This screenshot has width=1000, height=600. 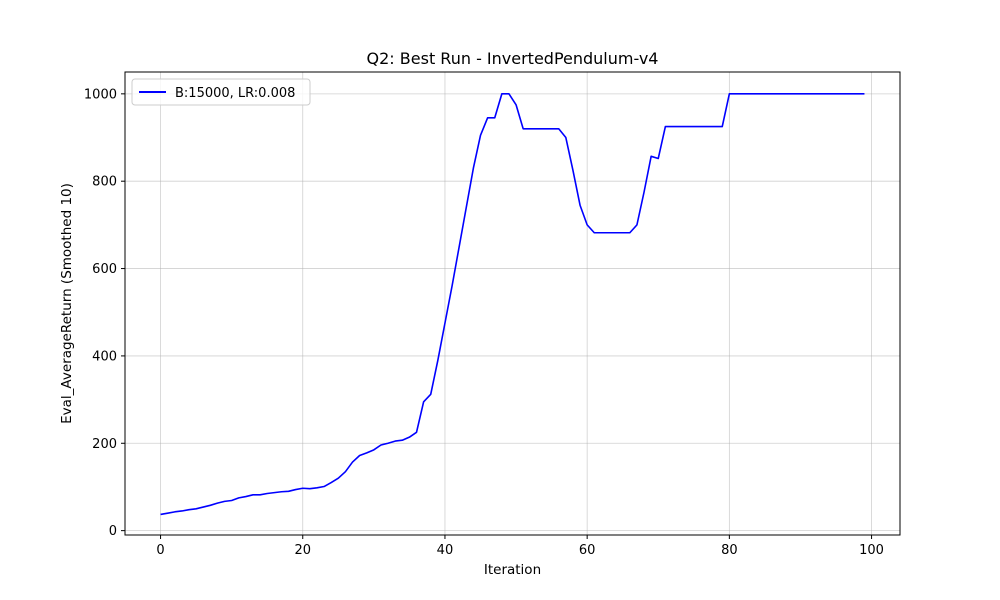 What do you see at coordinates (235, 93) in the screenshot?
I see `legend-label: B:15000, LR:0.008` at bounding box center [235, 93].